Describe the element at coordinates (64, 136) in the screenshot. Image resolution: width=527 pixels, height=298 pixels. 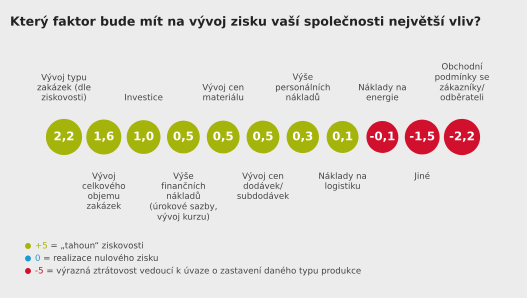
I see `data-label: 2,2` at that location.